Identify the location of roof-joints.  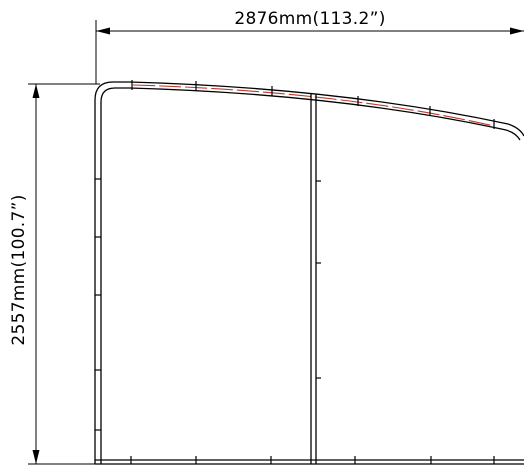
(313, 104).